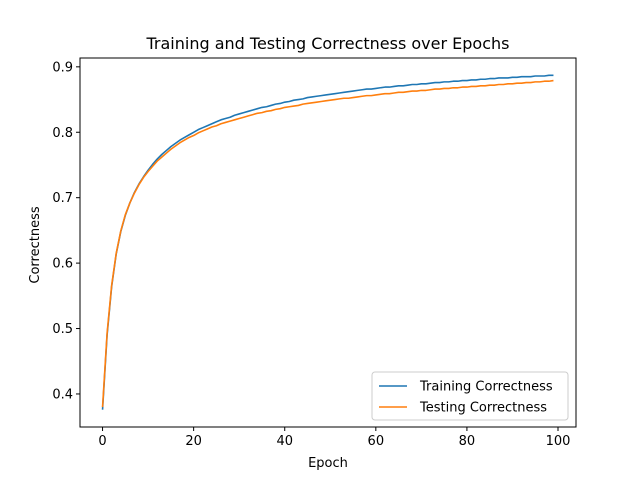 This screenshot has width=640, height=485. Describe the element at coordinates (483, 408) in the screenshot. I see `legend-label-testing-correctness: Testing Correctness` at that location.